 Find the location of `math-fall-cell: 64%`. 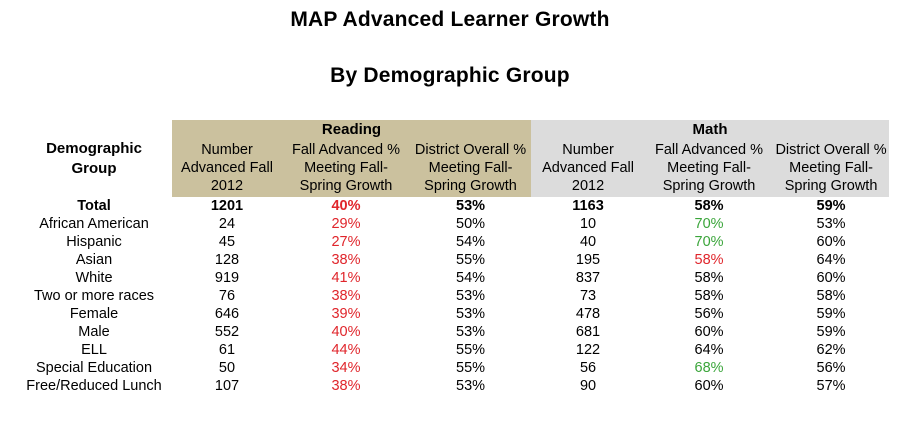

math-fall-cell: 64% is located at coordinates (709, 350).